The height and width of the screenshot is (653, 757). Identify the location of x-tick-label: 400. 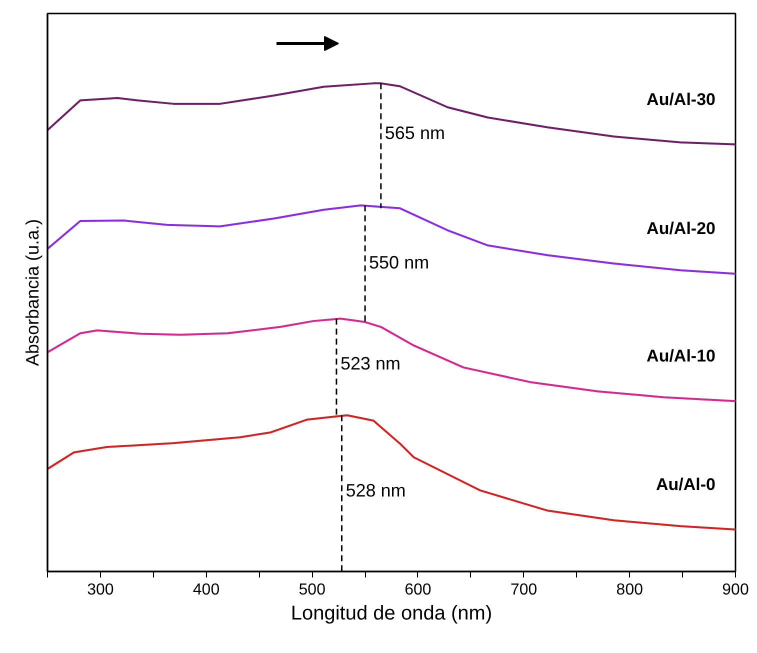
(206, 590).